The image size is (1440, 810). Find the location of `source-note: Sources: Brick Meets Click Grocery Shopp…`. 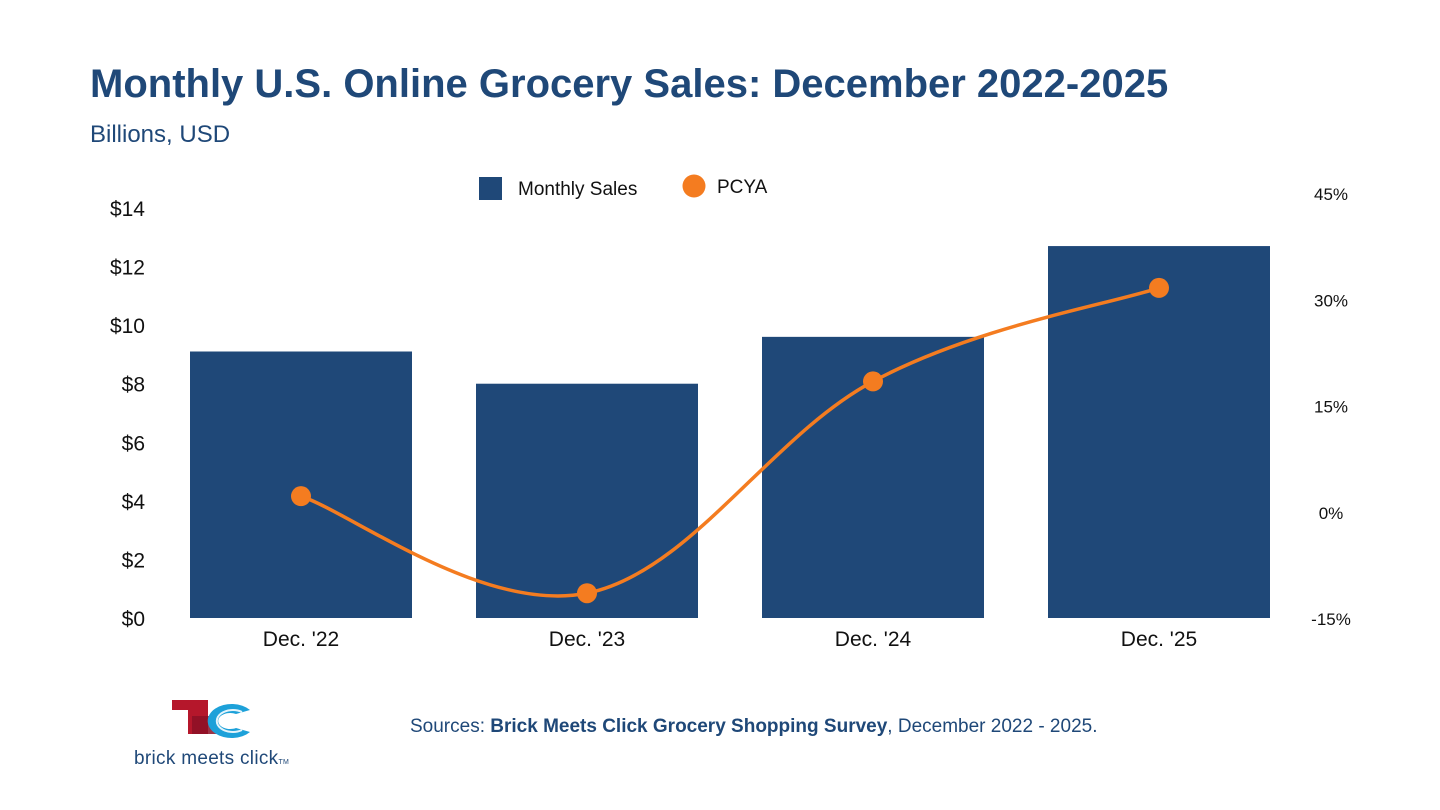

source-note: Sources: Brick Meets Click Grocery Shopp… is located at coordinates (754, 726).